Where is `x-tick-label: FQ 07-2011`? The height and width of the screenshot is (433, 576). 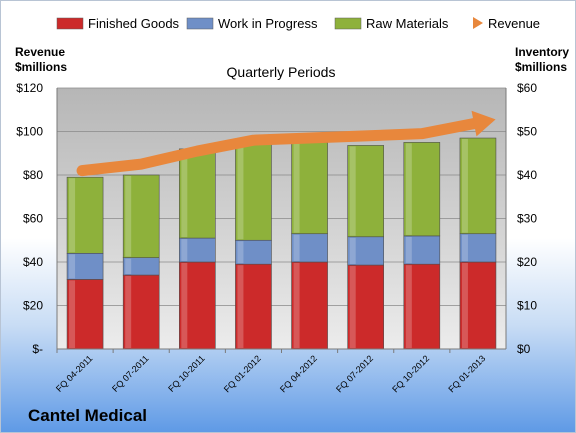
x-tick-label: FQ 07-2011 is located at coordinates (130, 373).